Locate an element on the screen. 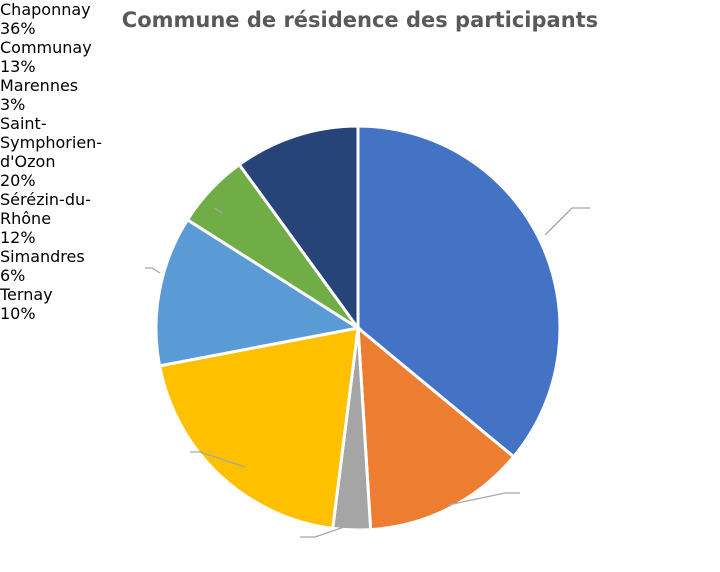 The height and width of the screenshot is (572, 720). data-label: Chaponnay 36% is located at coordinates (70, 19).